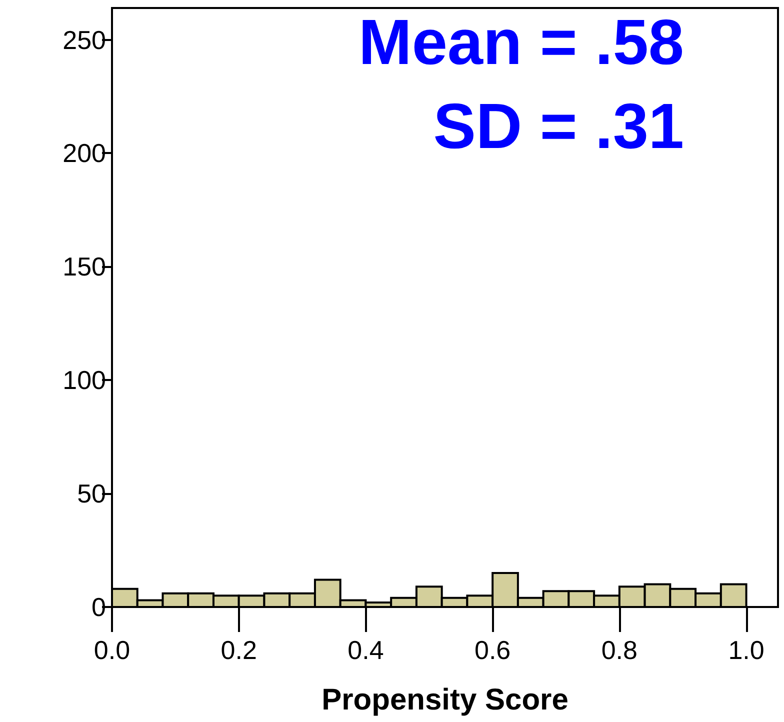  What do you see at coordinates (84, 380) in the screenshot?
I see `y-tick-label: 100` at bounding box center [84, 380].